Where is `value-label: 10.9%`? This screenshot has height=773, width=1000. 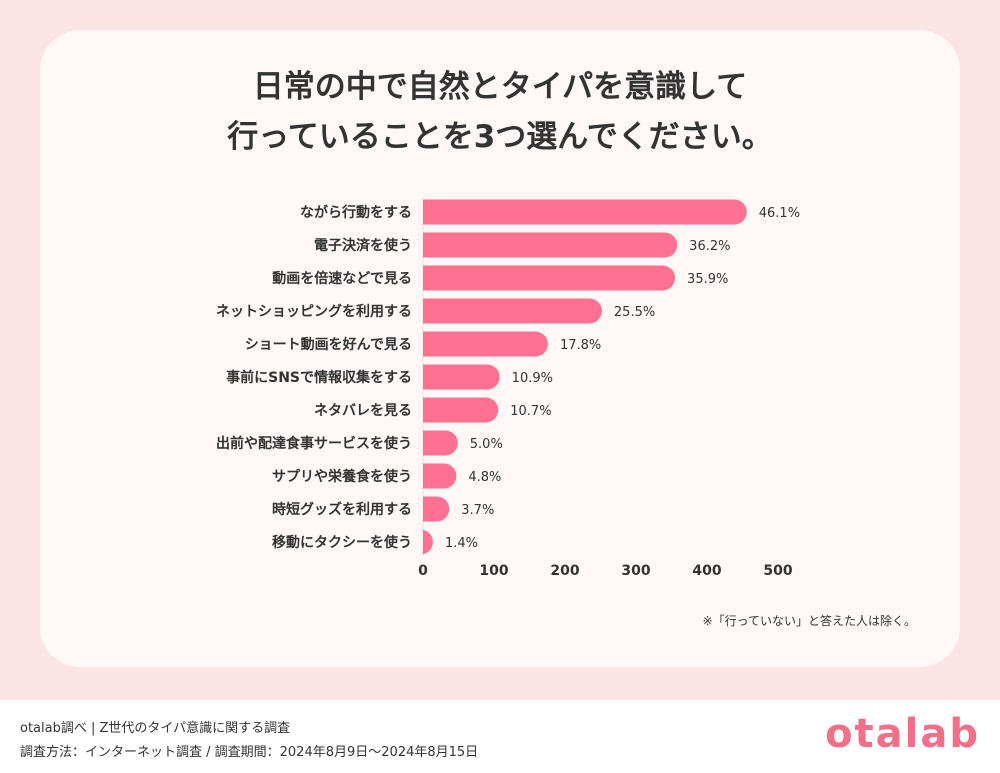
value-label: 10.9% is located at coordinates (532, 378).